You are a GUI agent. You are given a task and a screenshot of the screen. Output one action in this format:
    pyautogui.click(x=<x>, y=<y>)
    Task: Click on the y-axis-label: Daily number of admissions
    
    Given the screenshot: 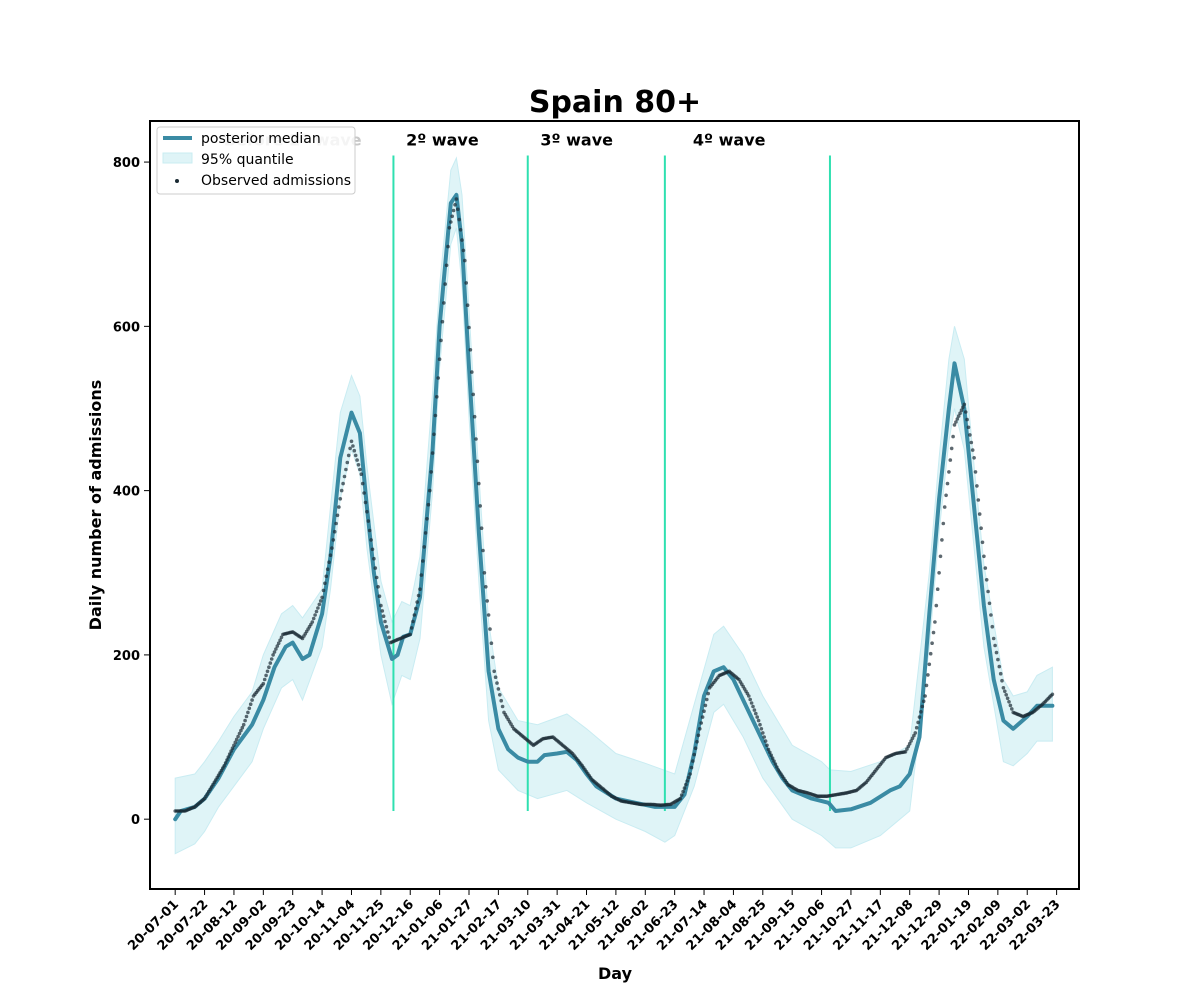 What is the action you would take?
    pyautogui.click(x=95, y=505)
    